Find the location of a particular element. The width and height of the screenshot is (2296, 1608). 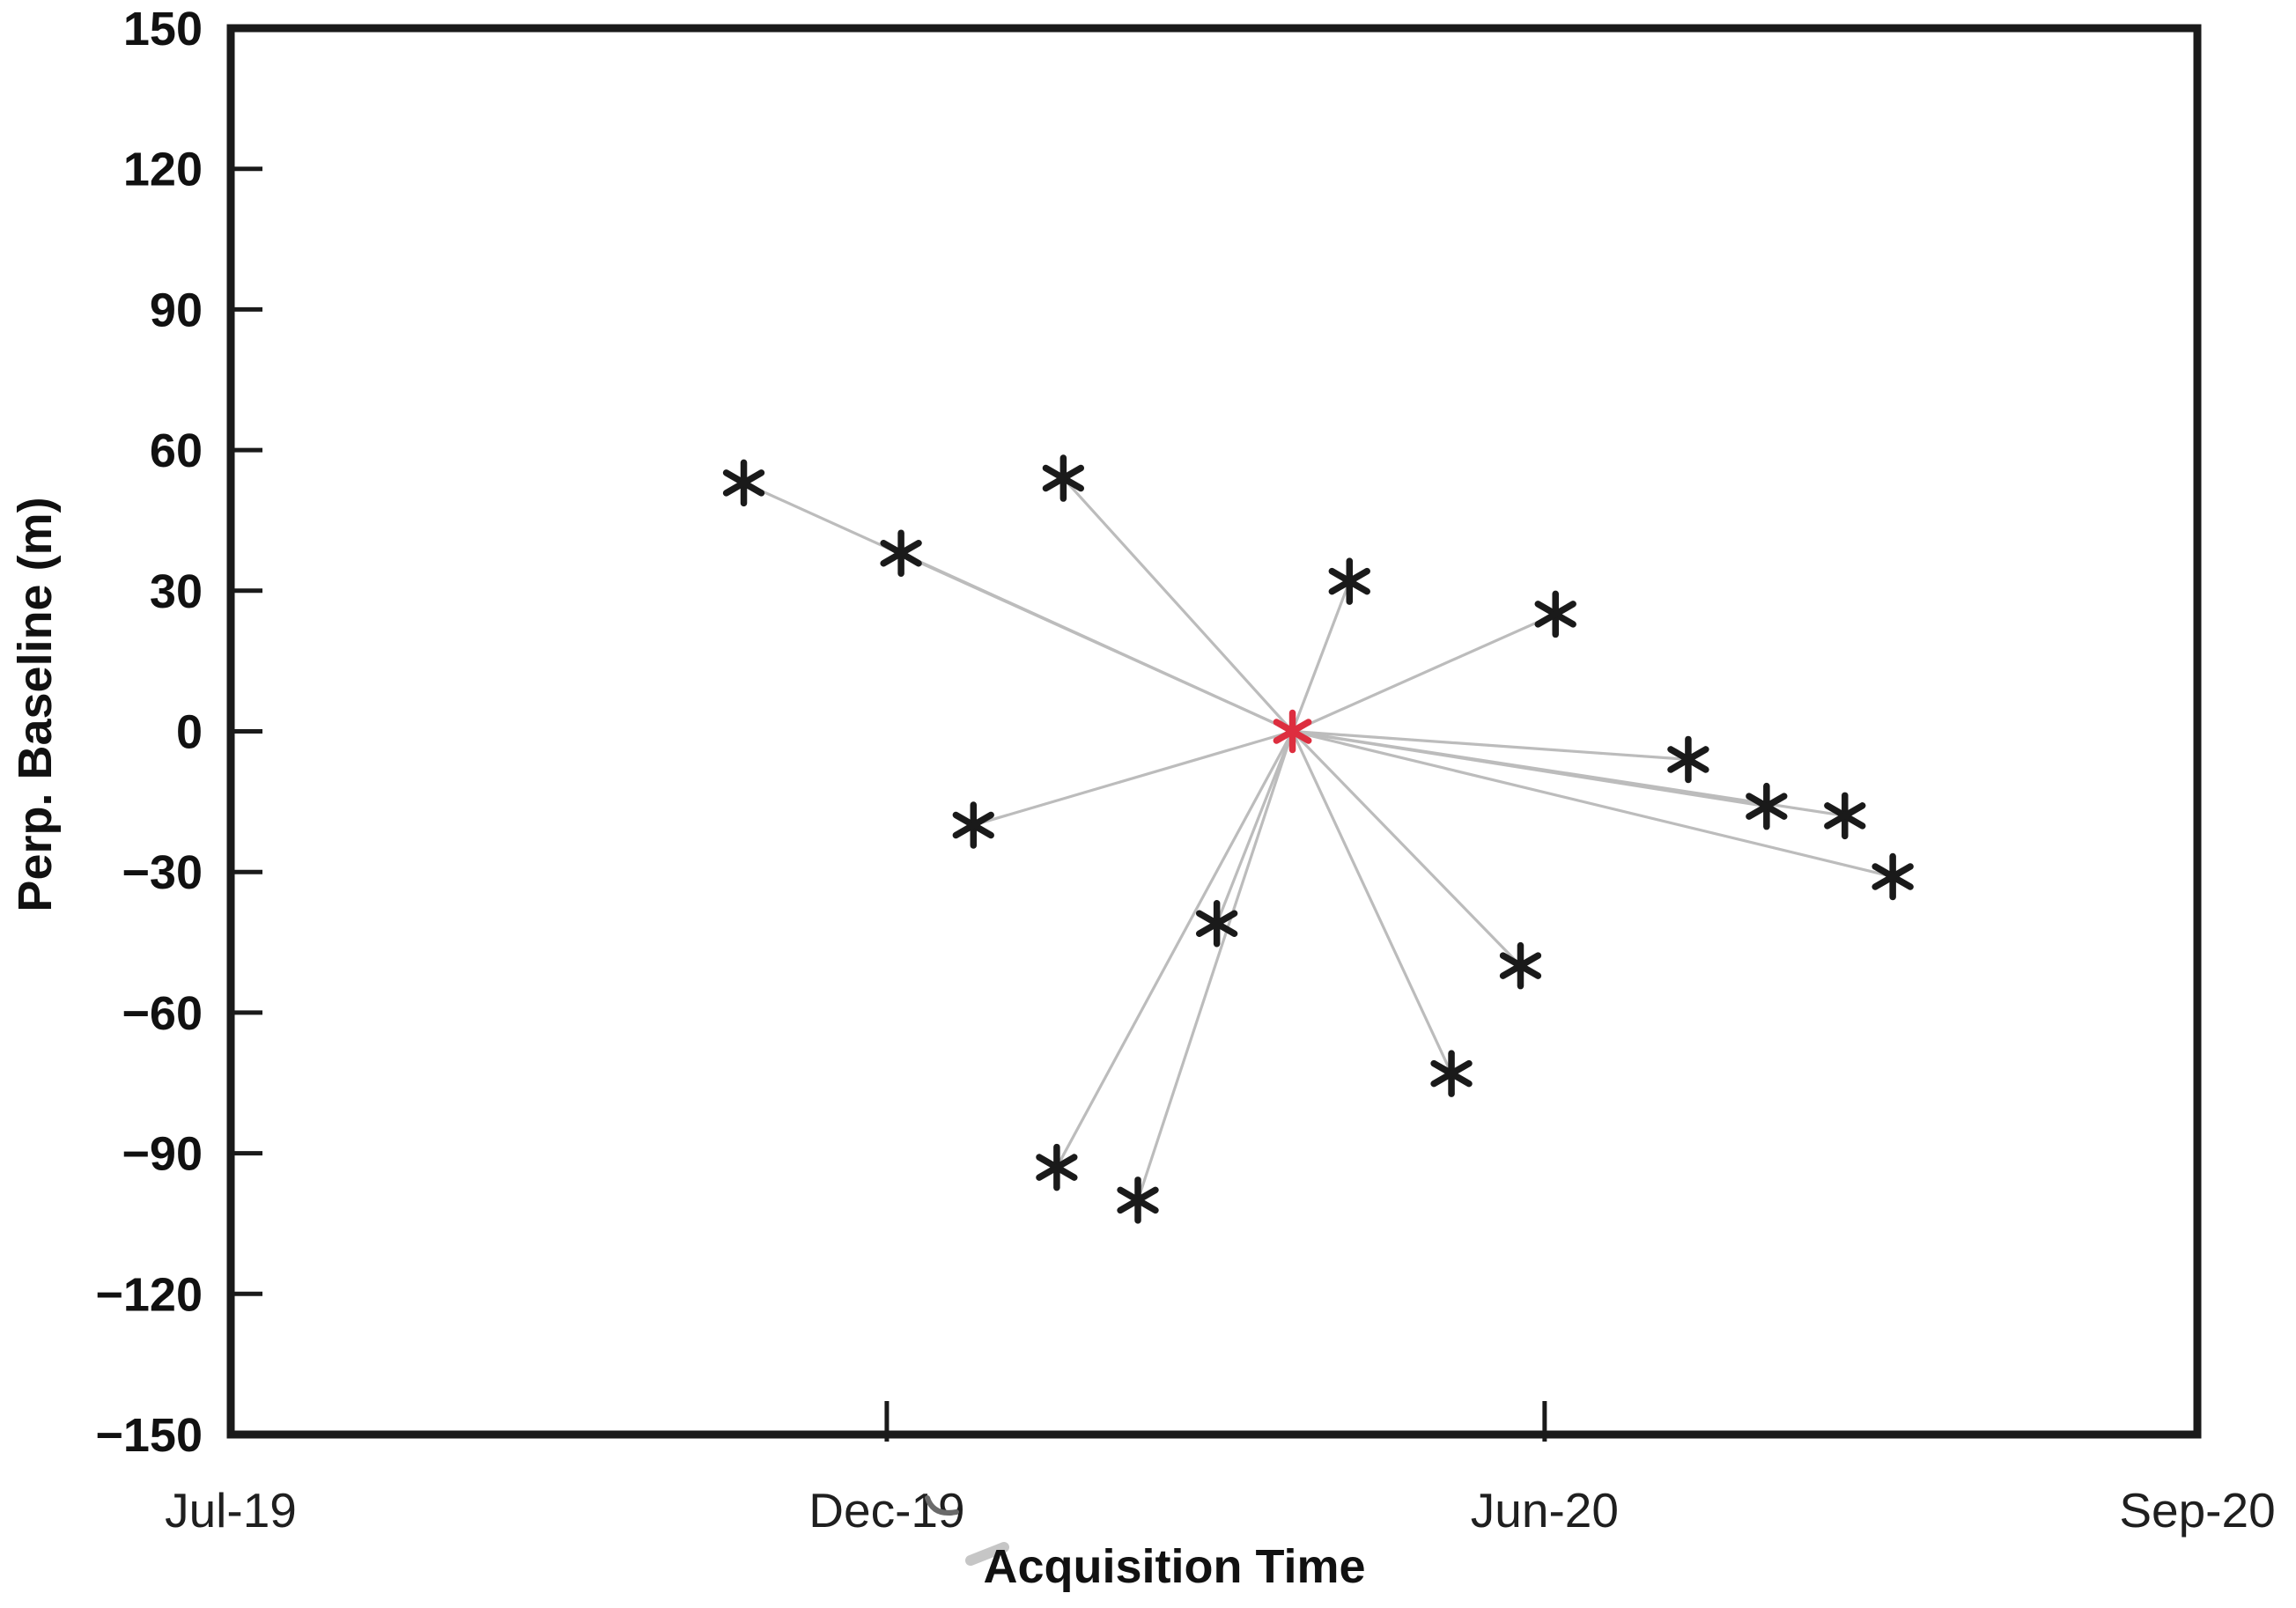

x-tick-label: Jun-20 is located at coordinates (1545, 1510).